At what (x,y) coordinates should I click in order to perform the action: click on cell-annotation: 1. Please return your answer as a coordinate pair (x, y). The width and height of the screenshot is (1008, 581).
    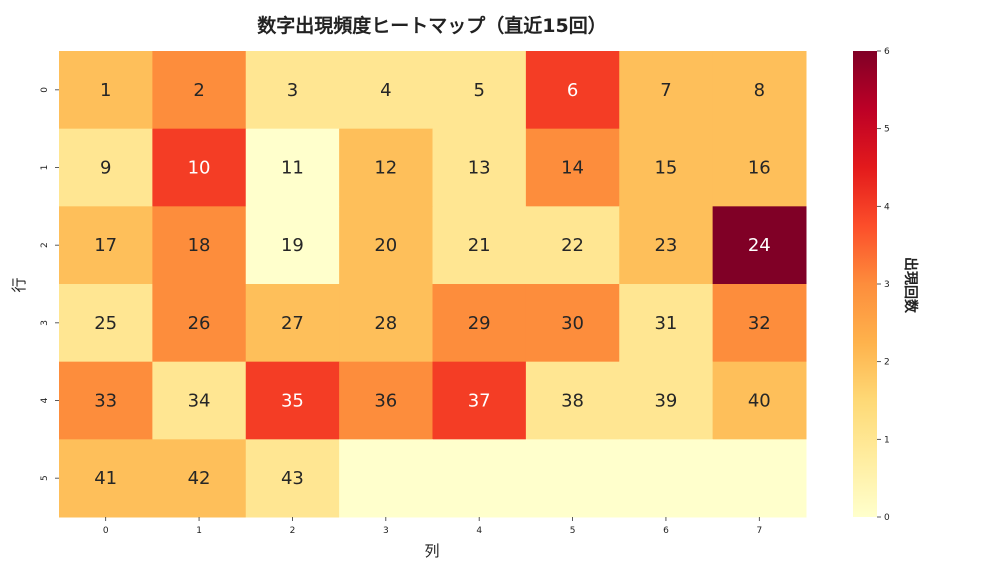
    Looking at the image, I should click on (105, 90).